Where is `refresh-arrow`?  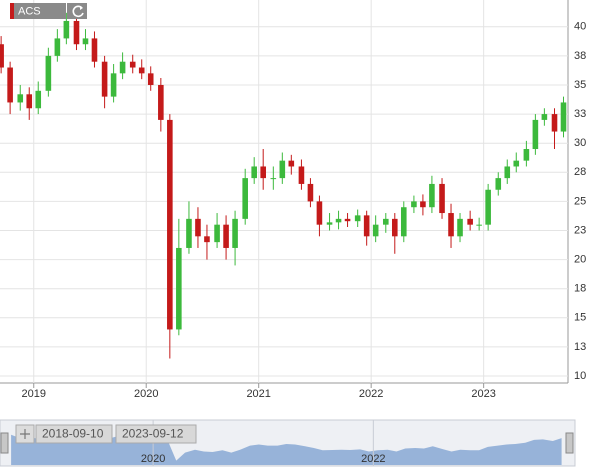 refresh-arrow is located at coordinates (81, 8).